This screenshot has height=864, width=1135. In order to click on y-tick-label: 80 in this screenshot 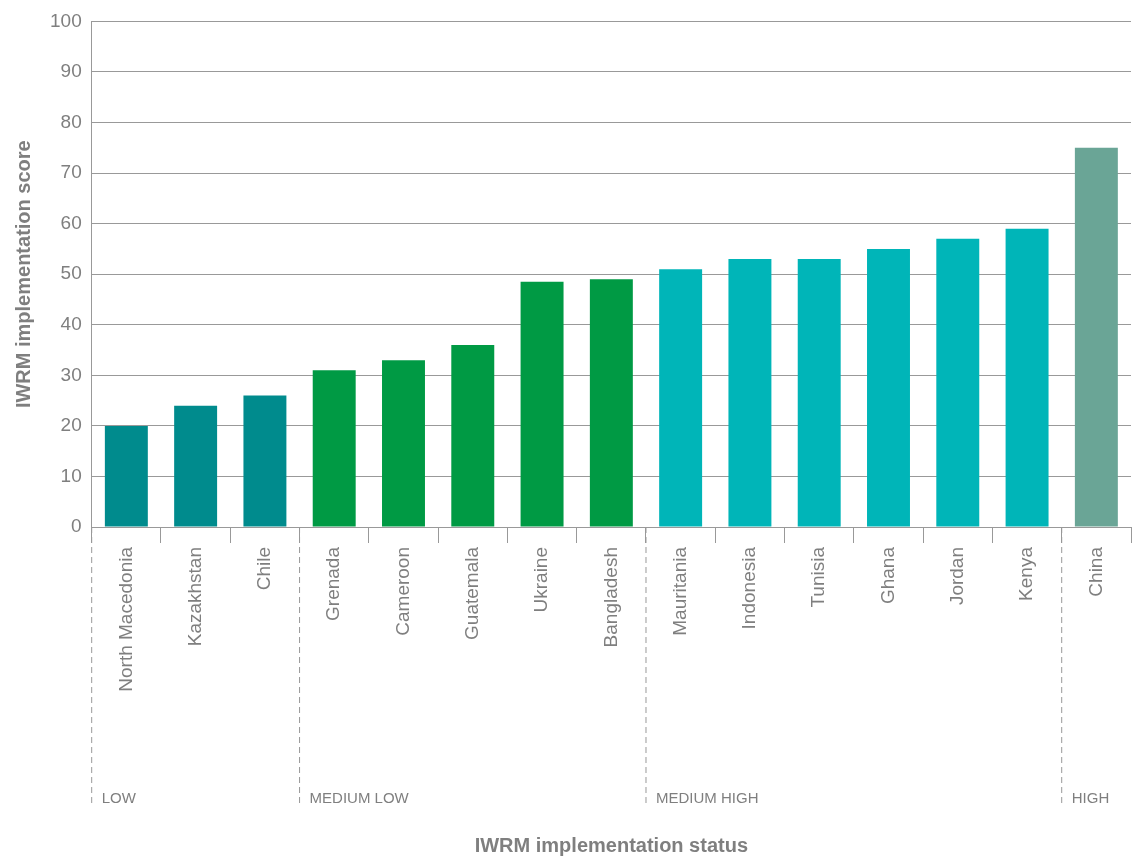, I will do `click(71, 121)`.